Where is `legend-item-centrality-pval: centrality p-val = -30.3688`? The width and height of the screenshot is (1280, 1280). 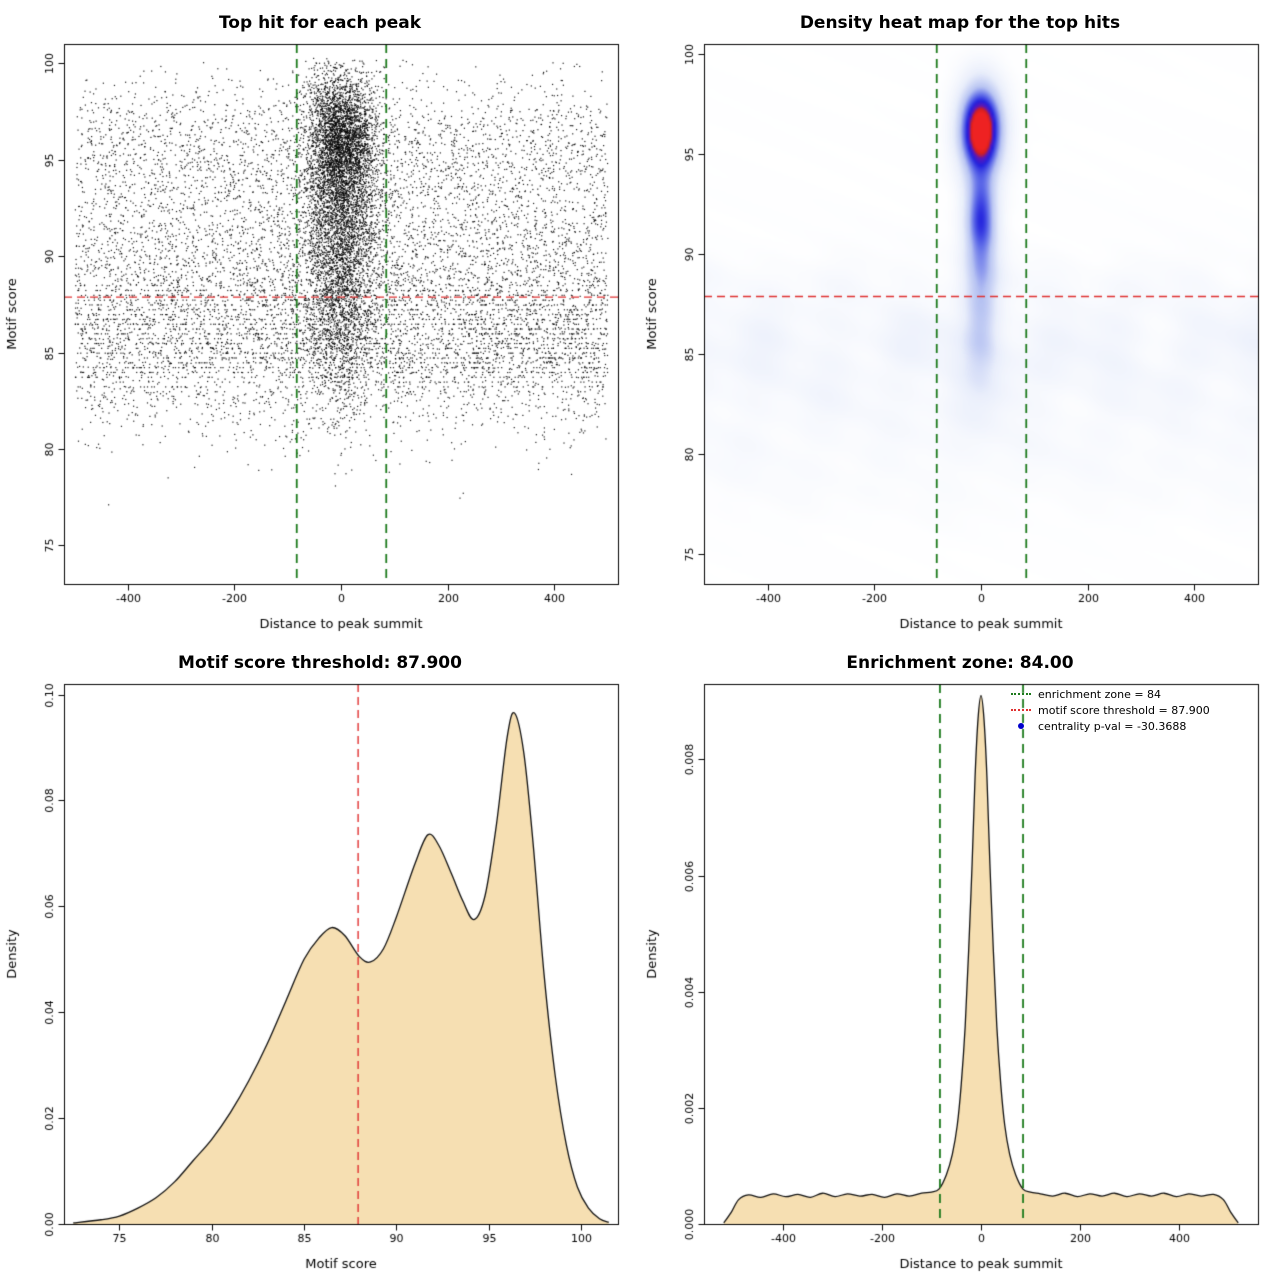 legend-item-centrality-pval: centrality p-val = -30.3688 is located at coordinates (1109, 726).